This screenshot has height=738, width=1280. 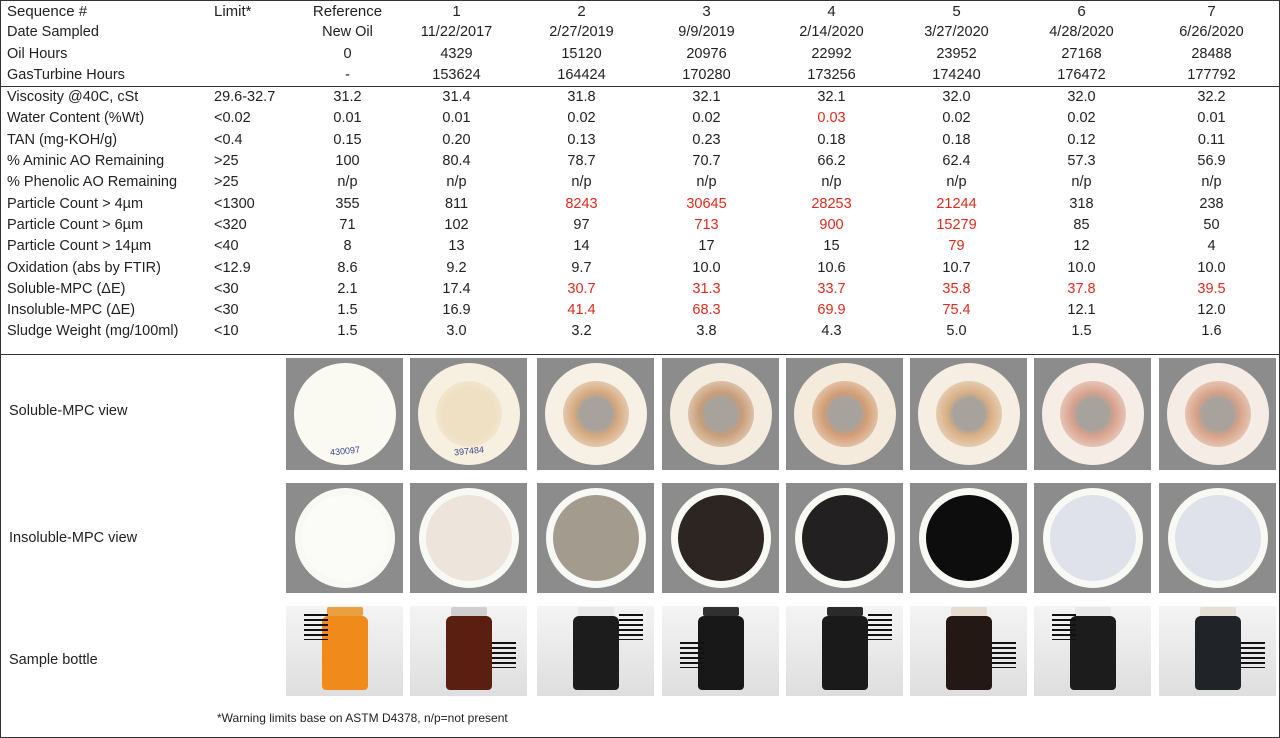 What do you see at coordinates (79, 246) in the screenshot?
I see `row-label: Particle Count > 14µm` at bounding box center [79, 246].